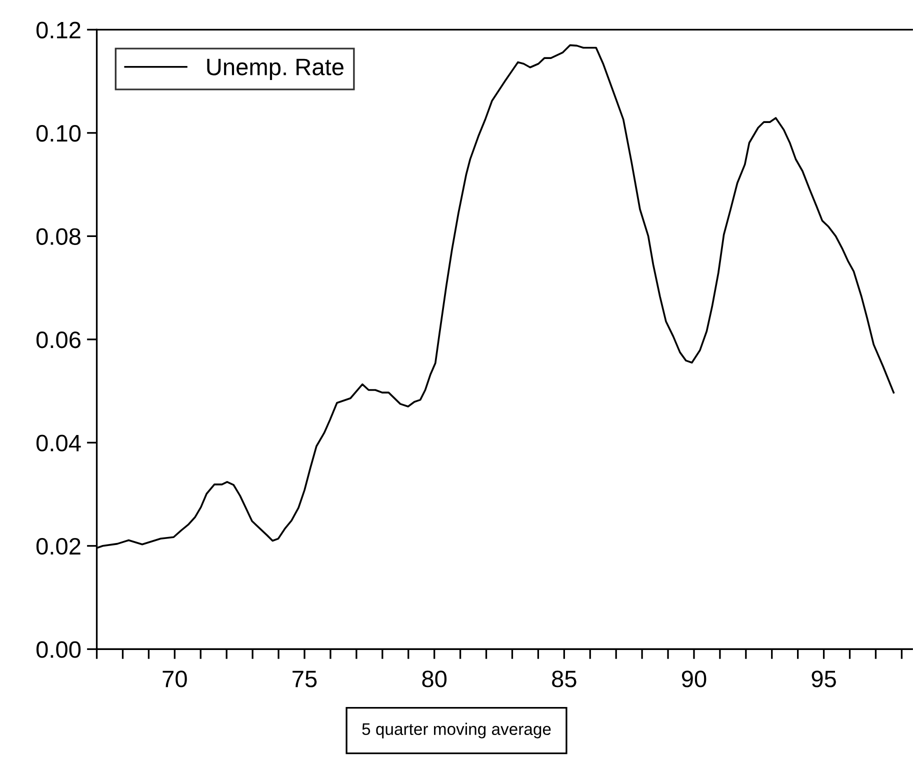 The width and height of the screenshot is (913, 761). Describe the element at coordinates (58, 30) in the screenshot. I see `y-tick-label: 0.12` at that location.